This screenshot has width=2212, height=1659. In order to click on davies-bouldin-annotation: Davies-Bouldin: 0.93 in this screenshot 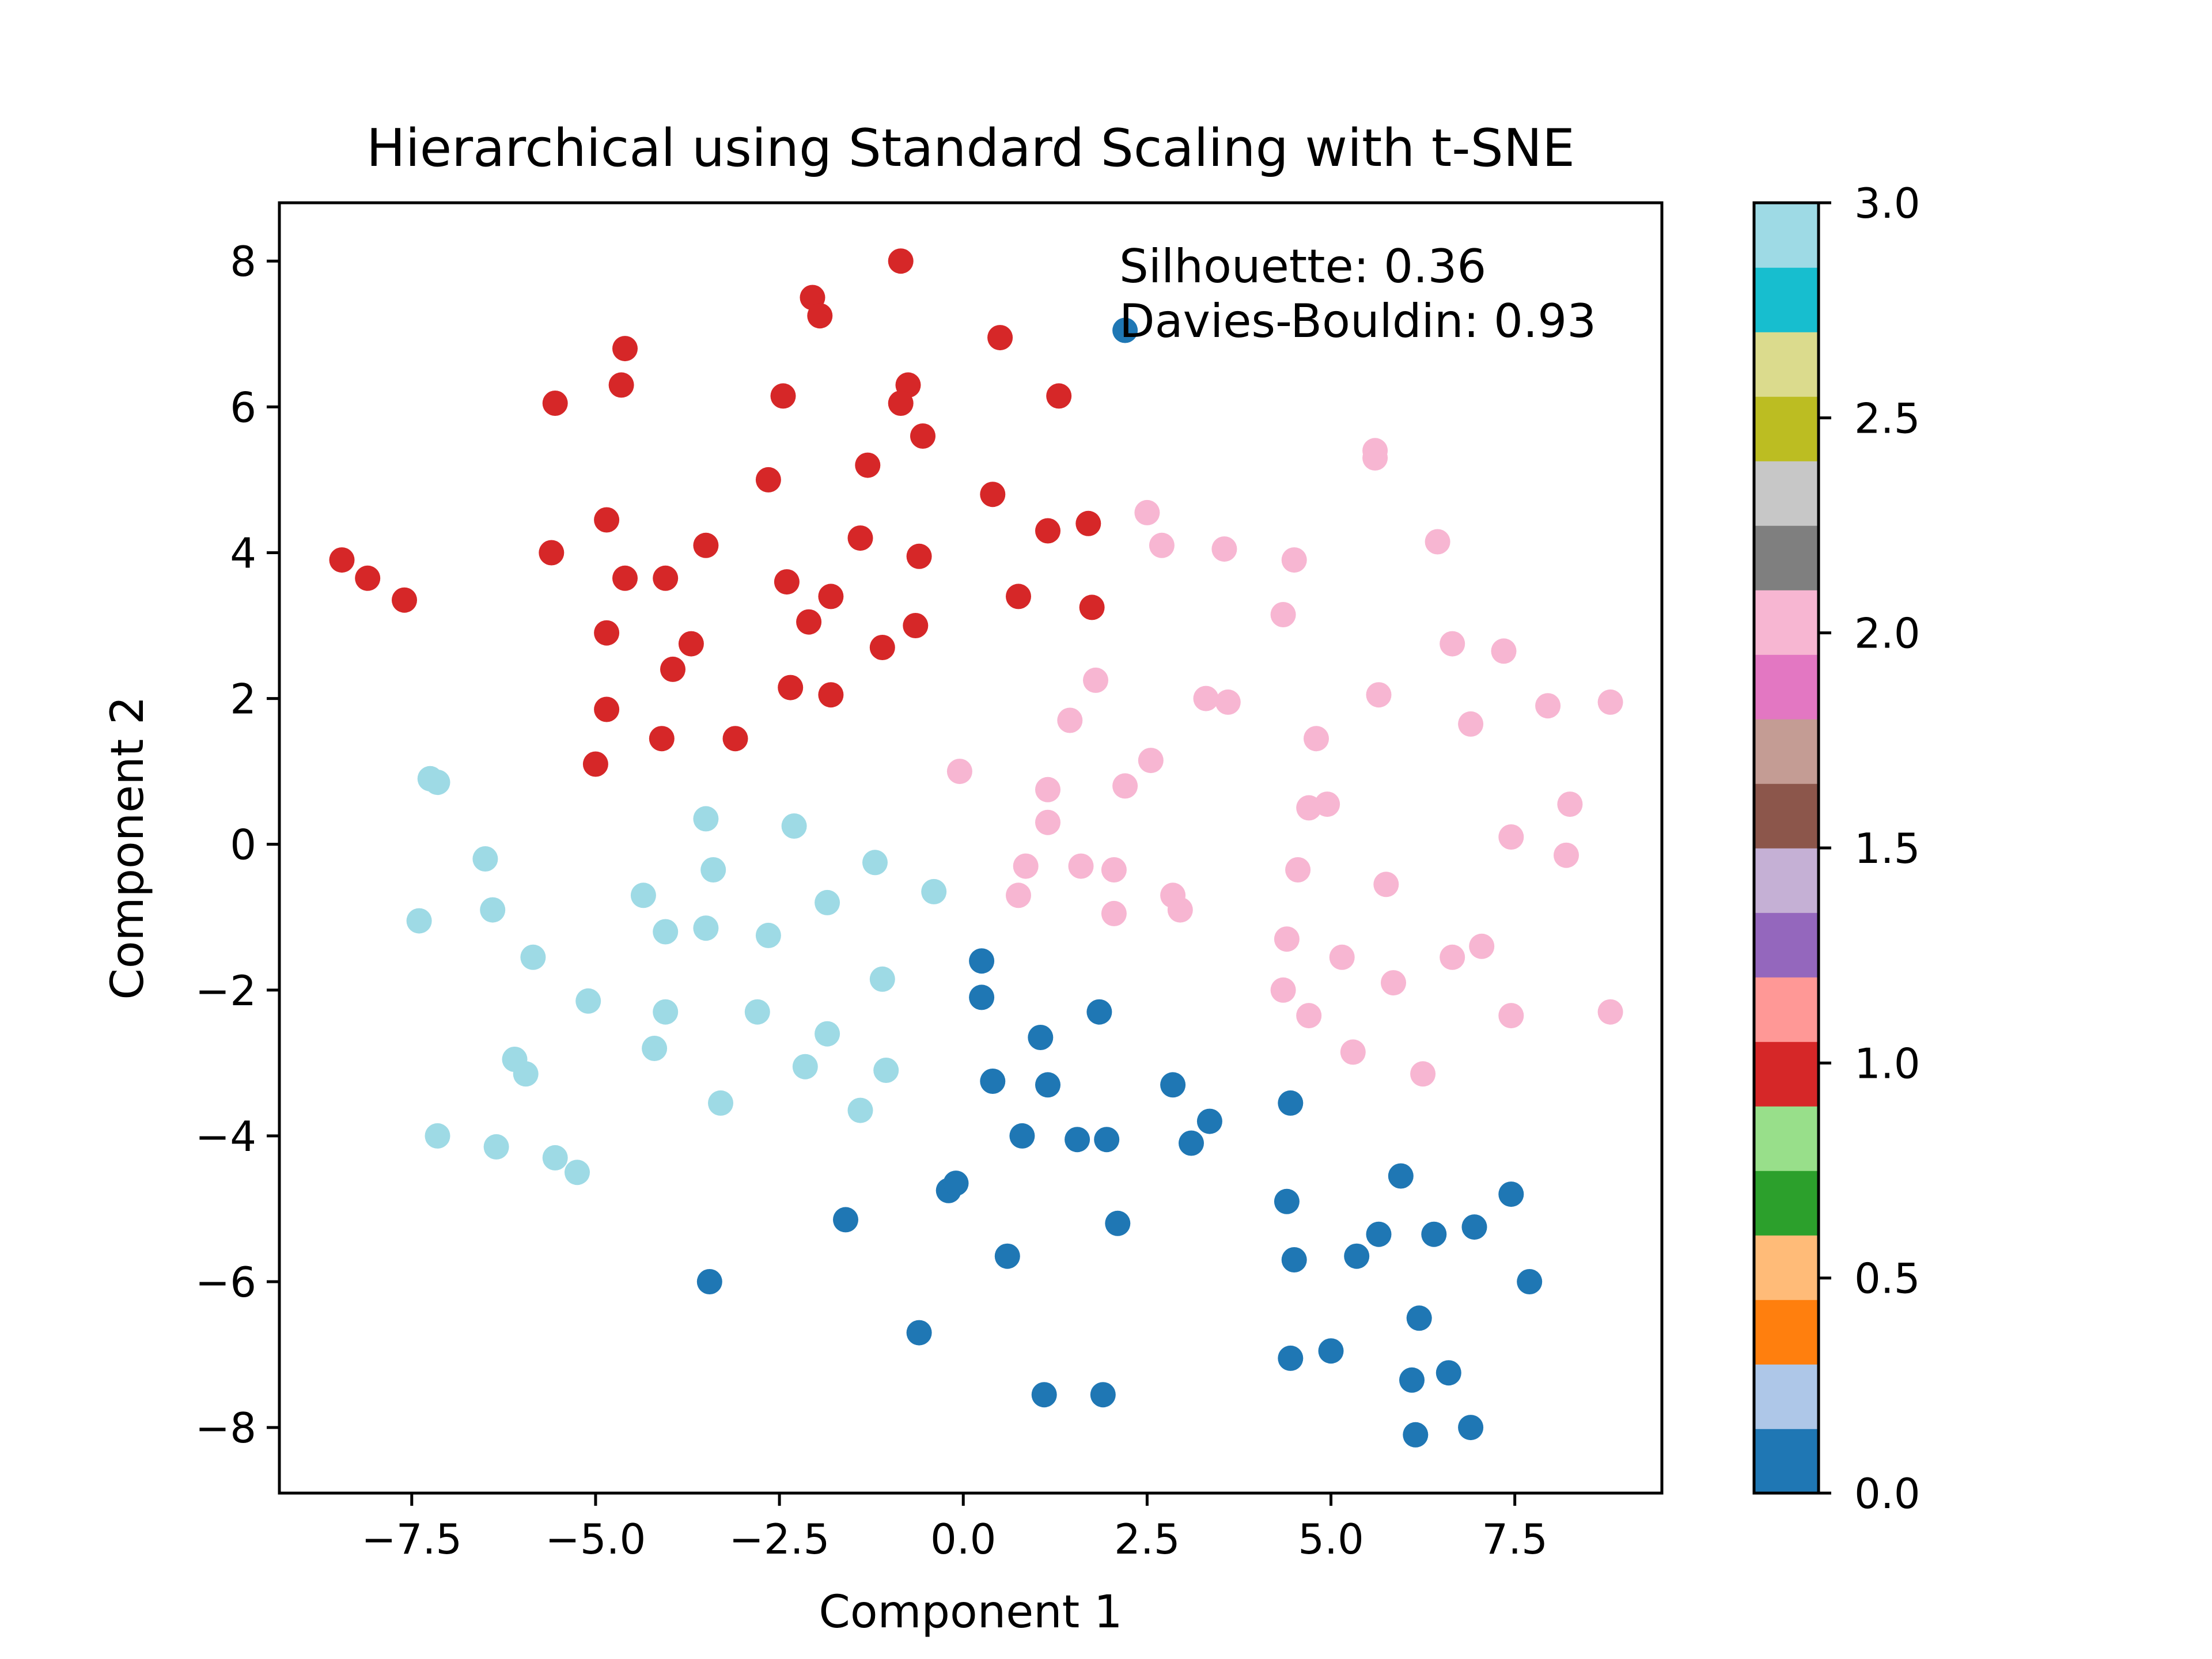, I will do `click(1357, 321)`.